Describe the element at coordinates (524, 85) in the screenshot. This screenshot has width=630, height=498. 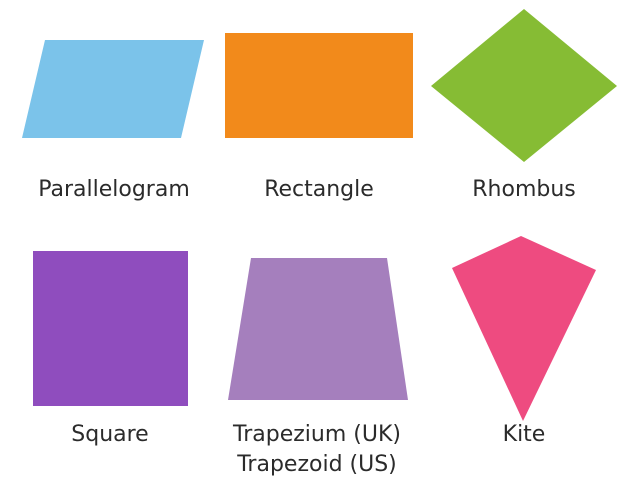
I see `rhombus-shape` at that location.